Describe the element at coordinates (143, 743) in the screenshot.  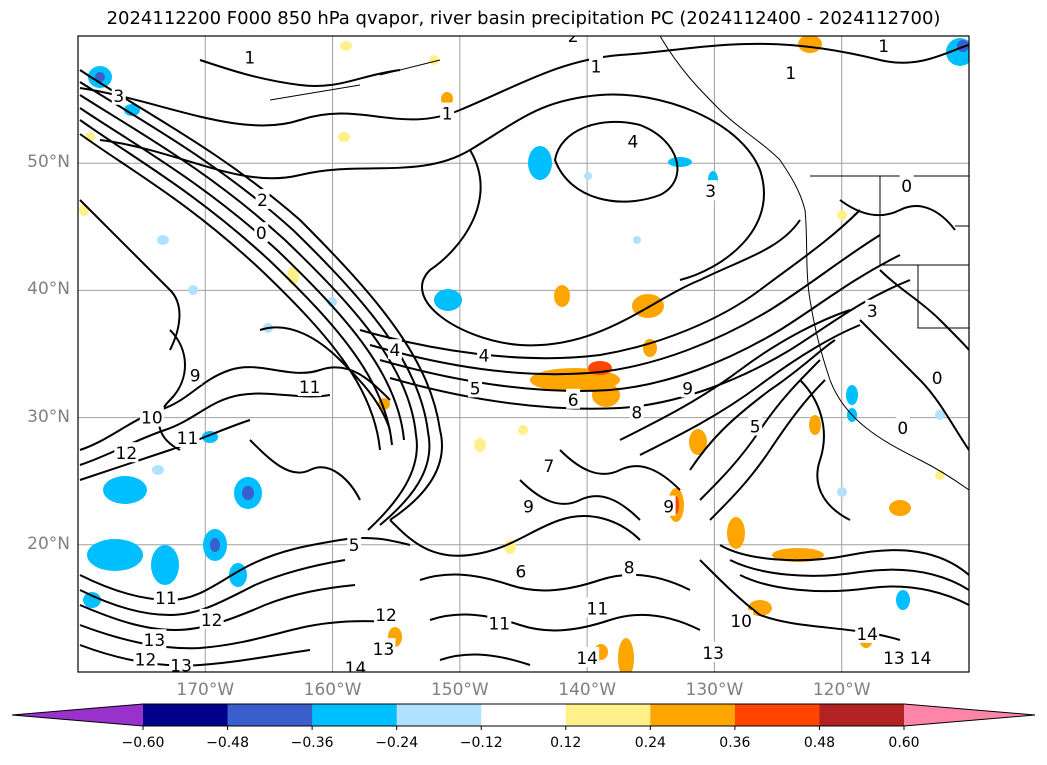
I see `colorbar-tick-label: −0.60` at that location.